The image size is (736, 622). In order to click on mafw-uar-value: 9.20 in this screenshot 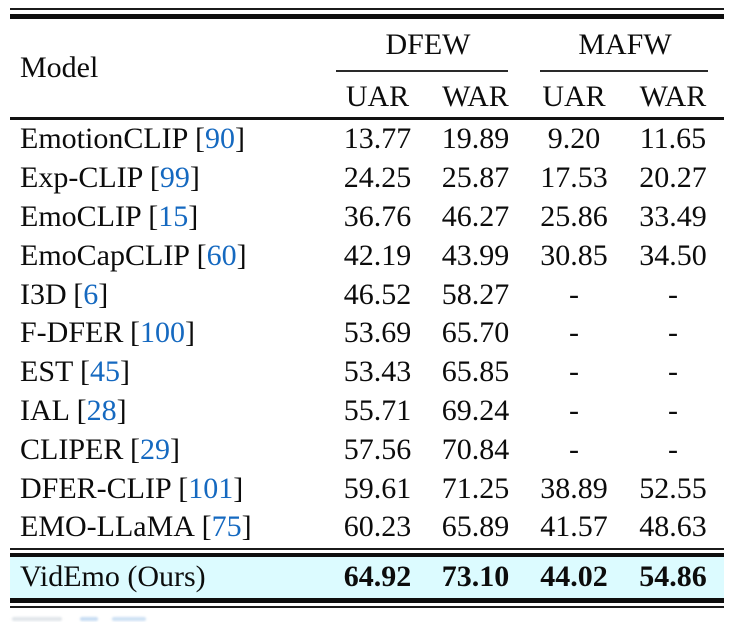, I will do `click(574, 139)`.